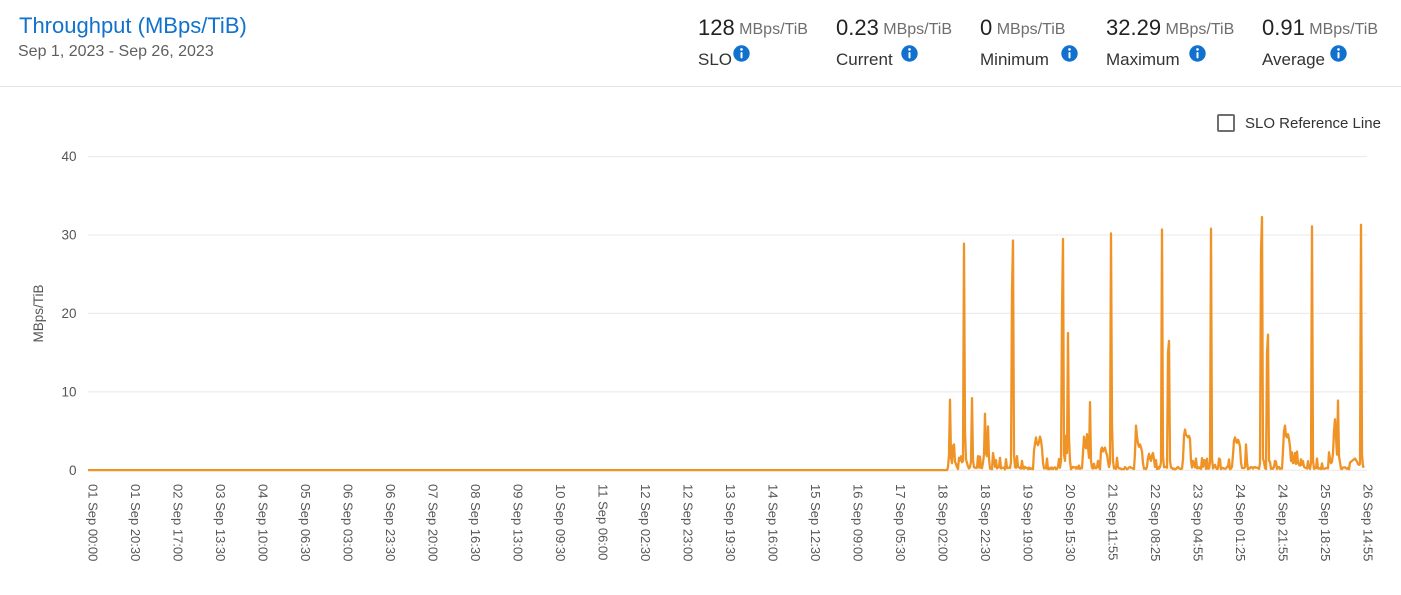 The image size is (1401, 595). What do you see at coordinates (93, 522) in the screenshot?
I see `svg-text: 01 Sep 00:00` at bounding box center [93, 522].